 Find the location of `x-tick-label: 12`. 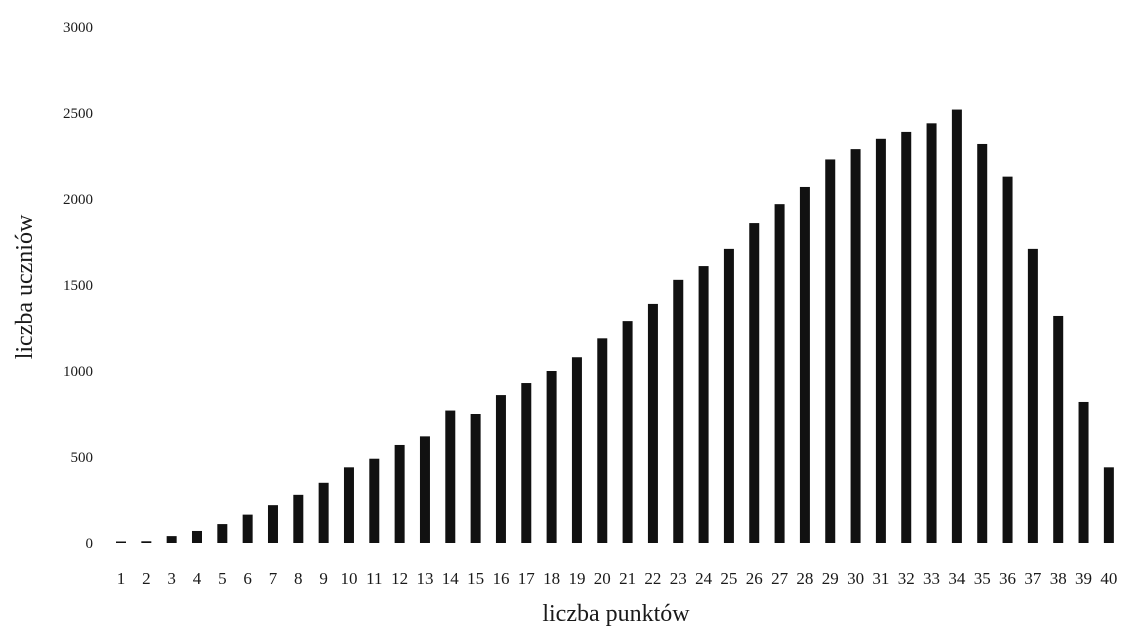

x-tick-label: 12 is located at coordinates (399, 578).